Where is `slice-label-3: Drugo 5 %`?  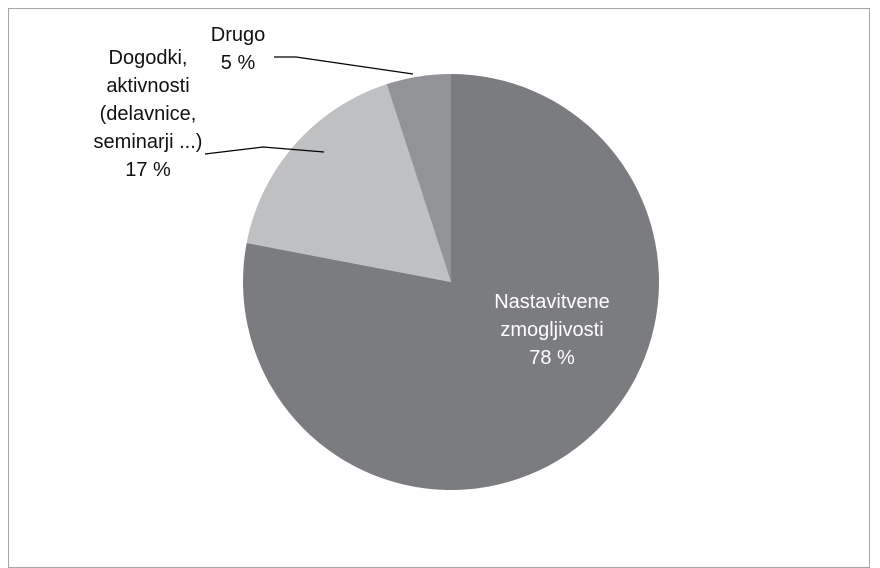
slice-label-3: Drugo 5 % is located at coordinates (238, 49).